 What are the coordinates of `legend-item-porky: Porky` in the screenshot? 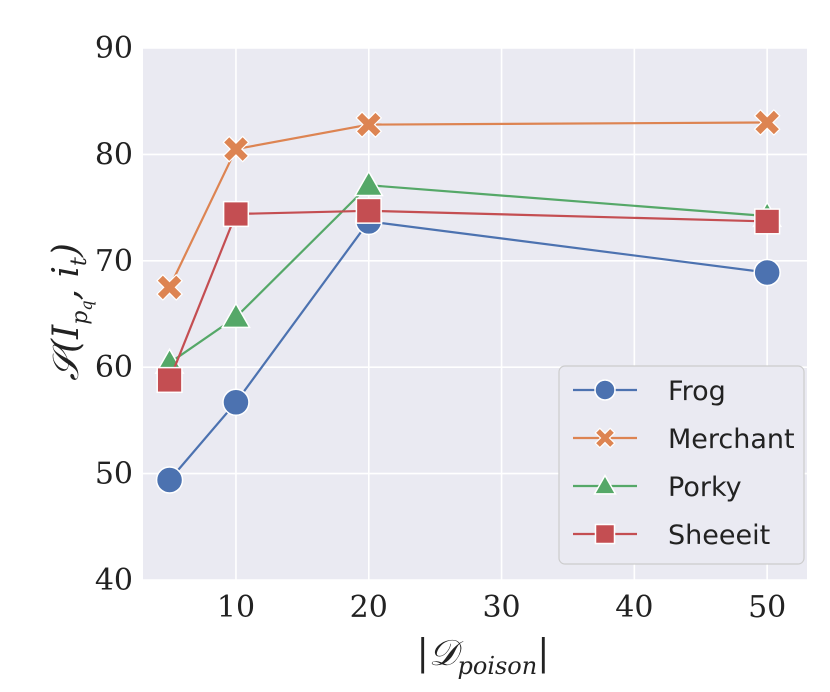 It's located at (657, 487).